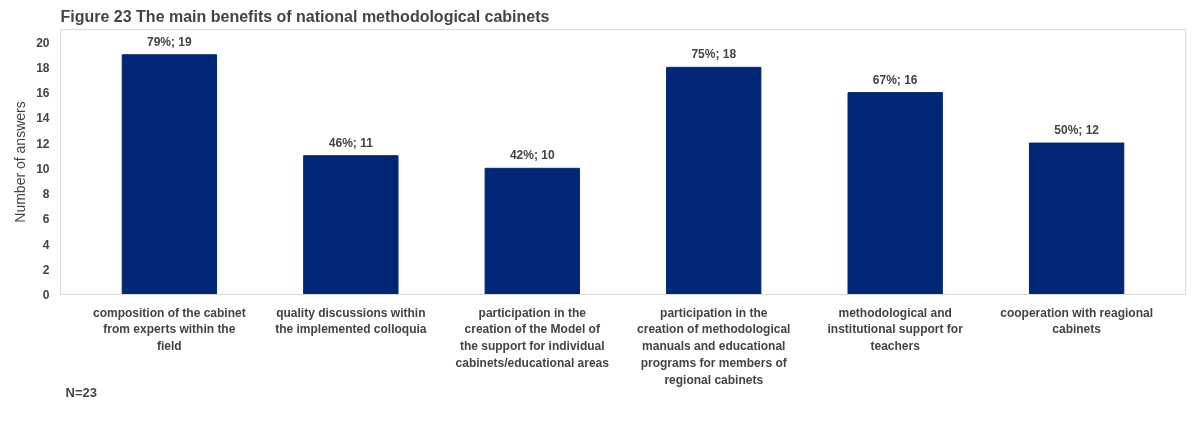 This screenshot has width=1195, height=428. I want to click on x-tick-label: composition of the cabinet from experts within the field, so click(169, 329).